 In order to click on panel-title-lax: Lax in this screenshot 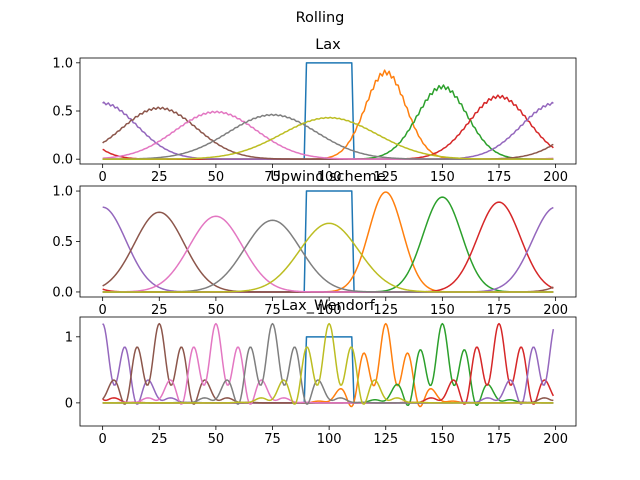, I will do `click(328, 45)`.